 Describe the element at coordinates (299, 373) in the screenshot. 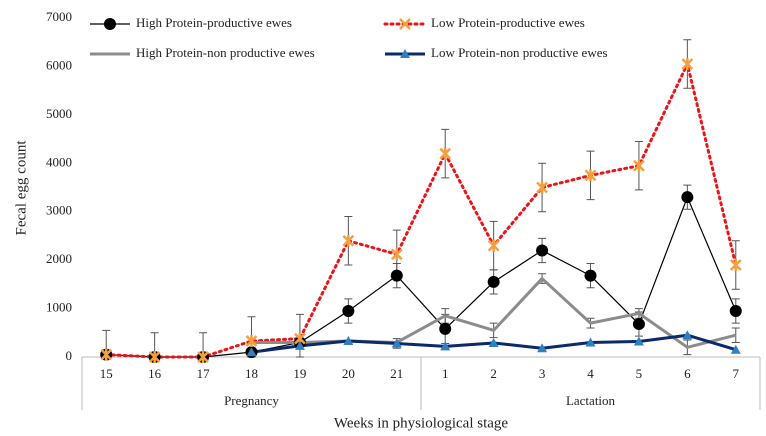

I see `x-tick-label: 19` at that location.